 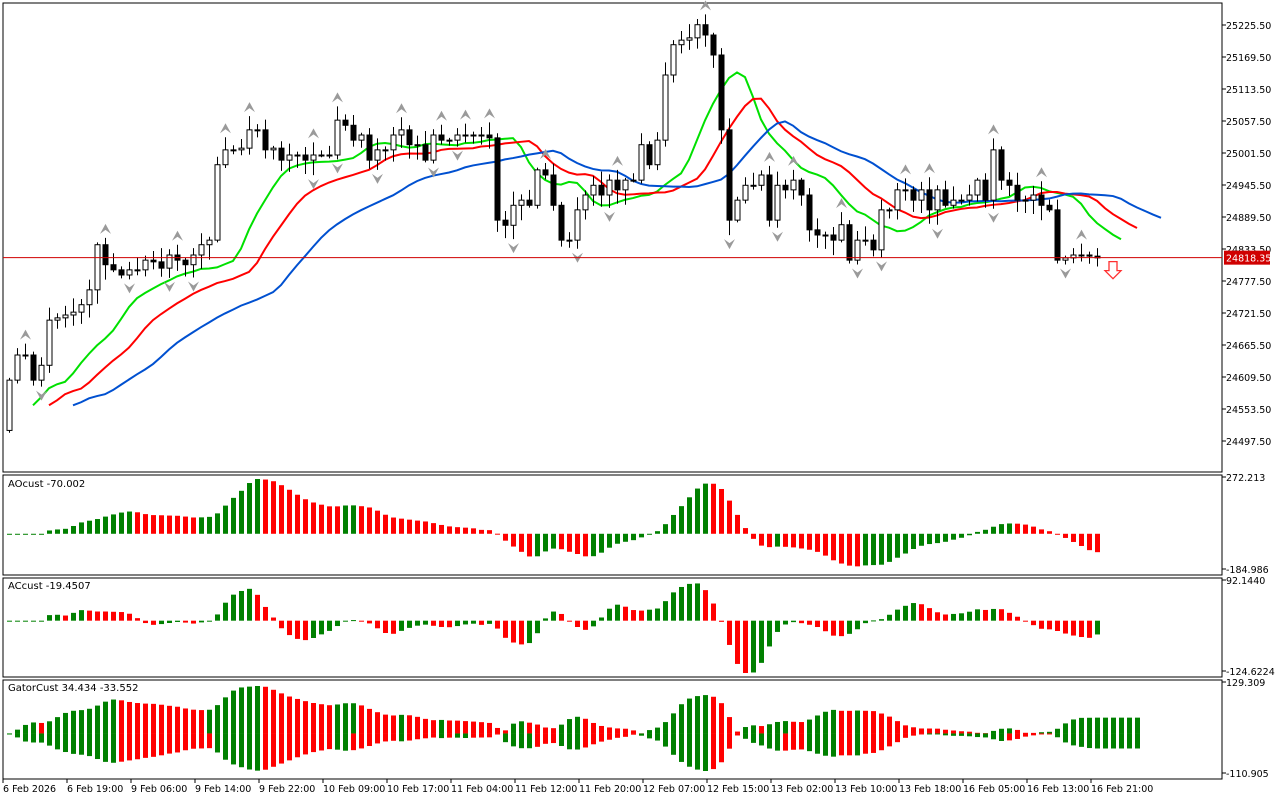 I want to click on time-label: 11 Feb 20:00, so click(x=610, y=789).